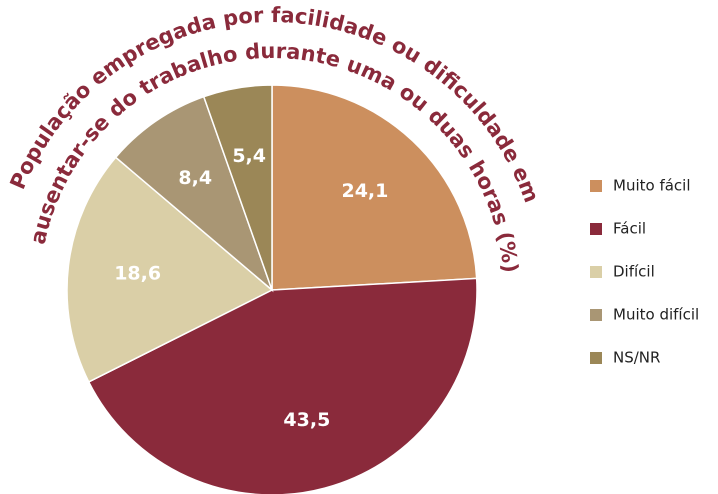  What do you see at coordinates (249, 156) in the screenshot?
I see `value-label: 5,4` at bounding box center [249, 156].